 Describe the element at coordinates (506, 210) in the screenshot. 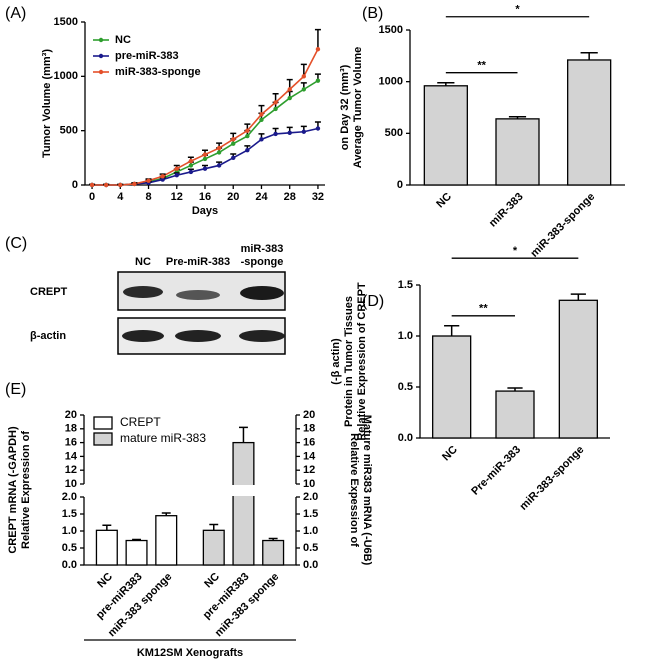

I see `x-tick-label: miR-383` at that location.